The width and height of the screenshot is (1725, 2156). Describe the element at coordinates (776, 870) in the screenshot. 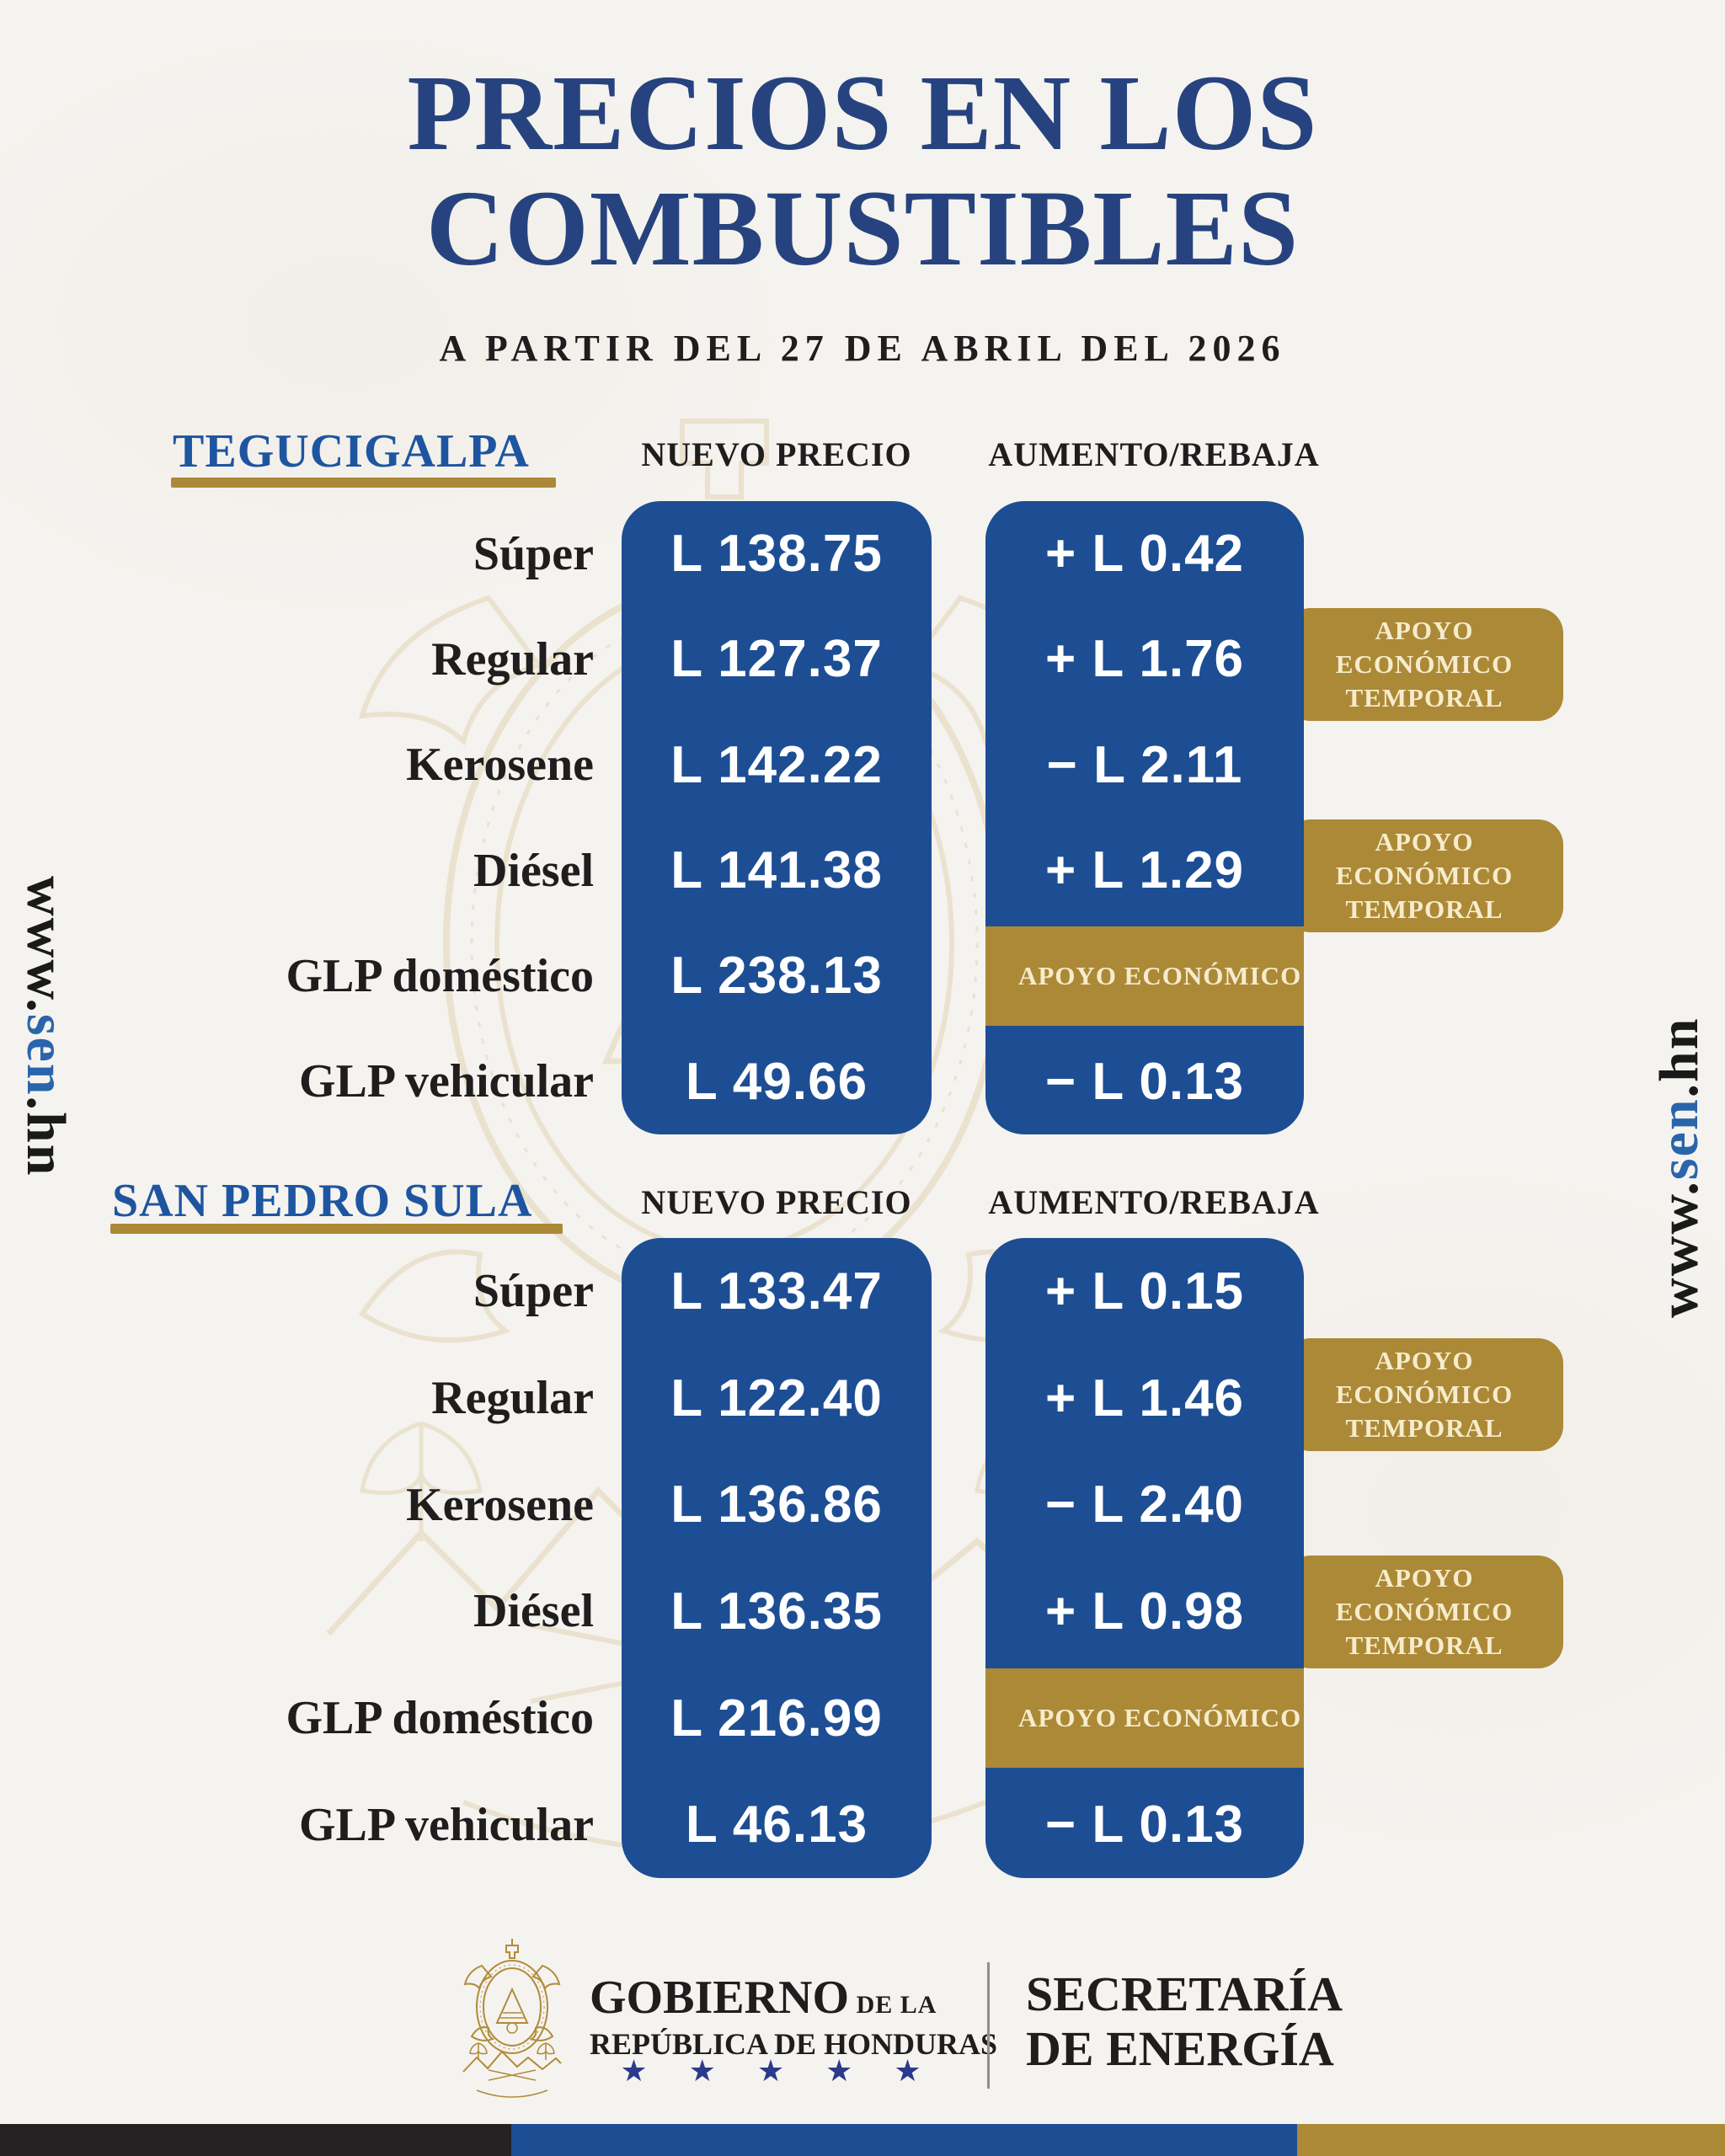

I see `price-value: L 141.38` at that location.